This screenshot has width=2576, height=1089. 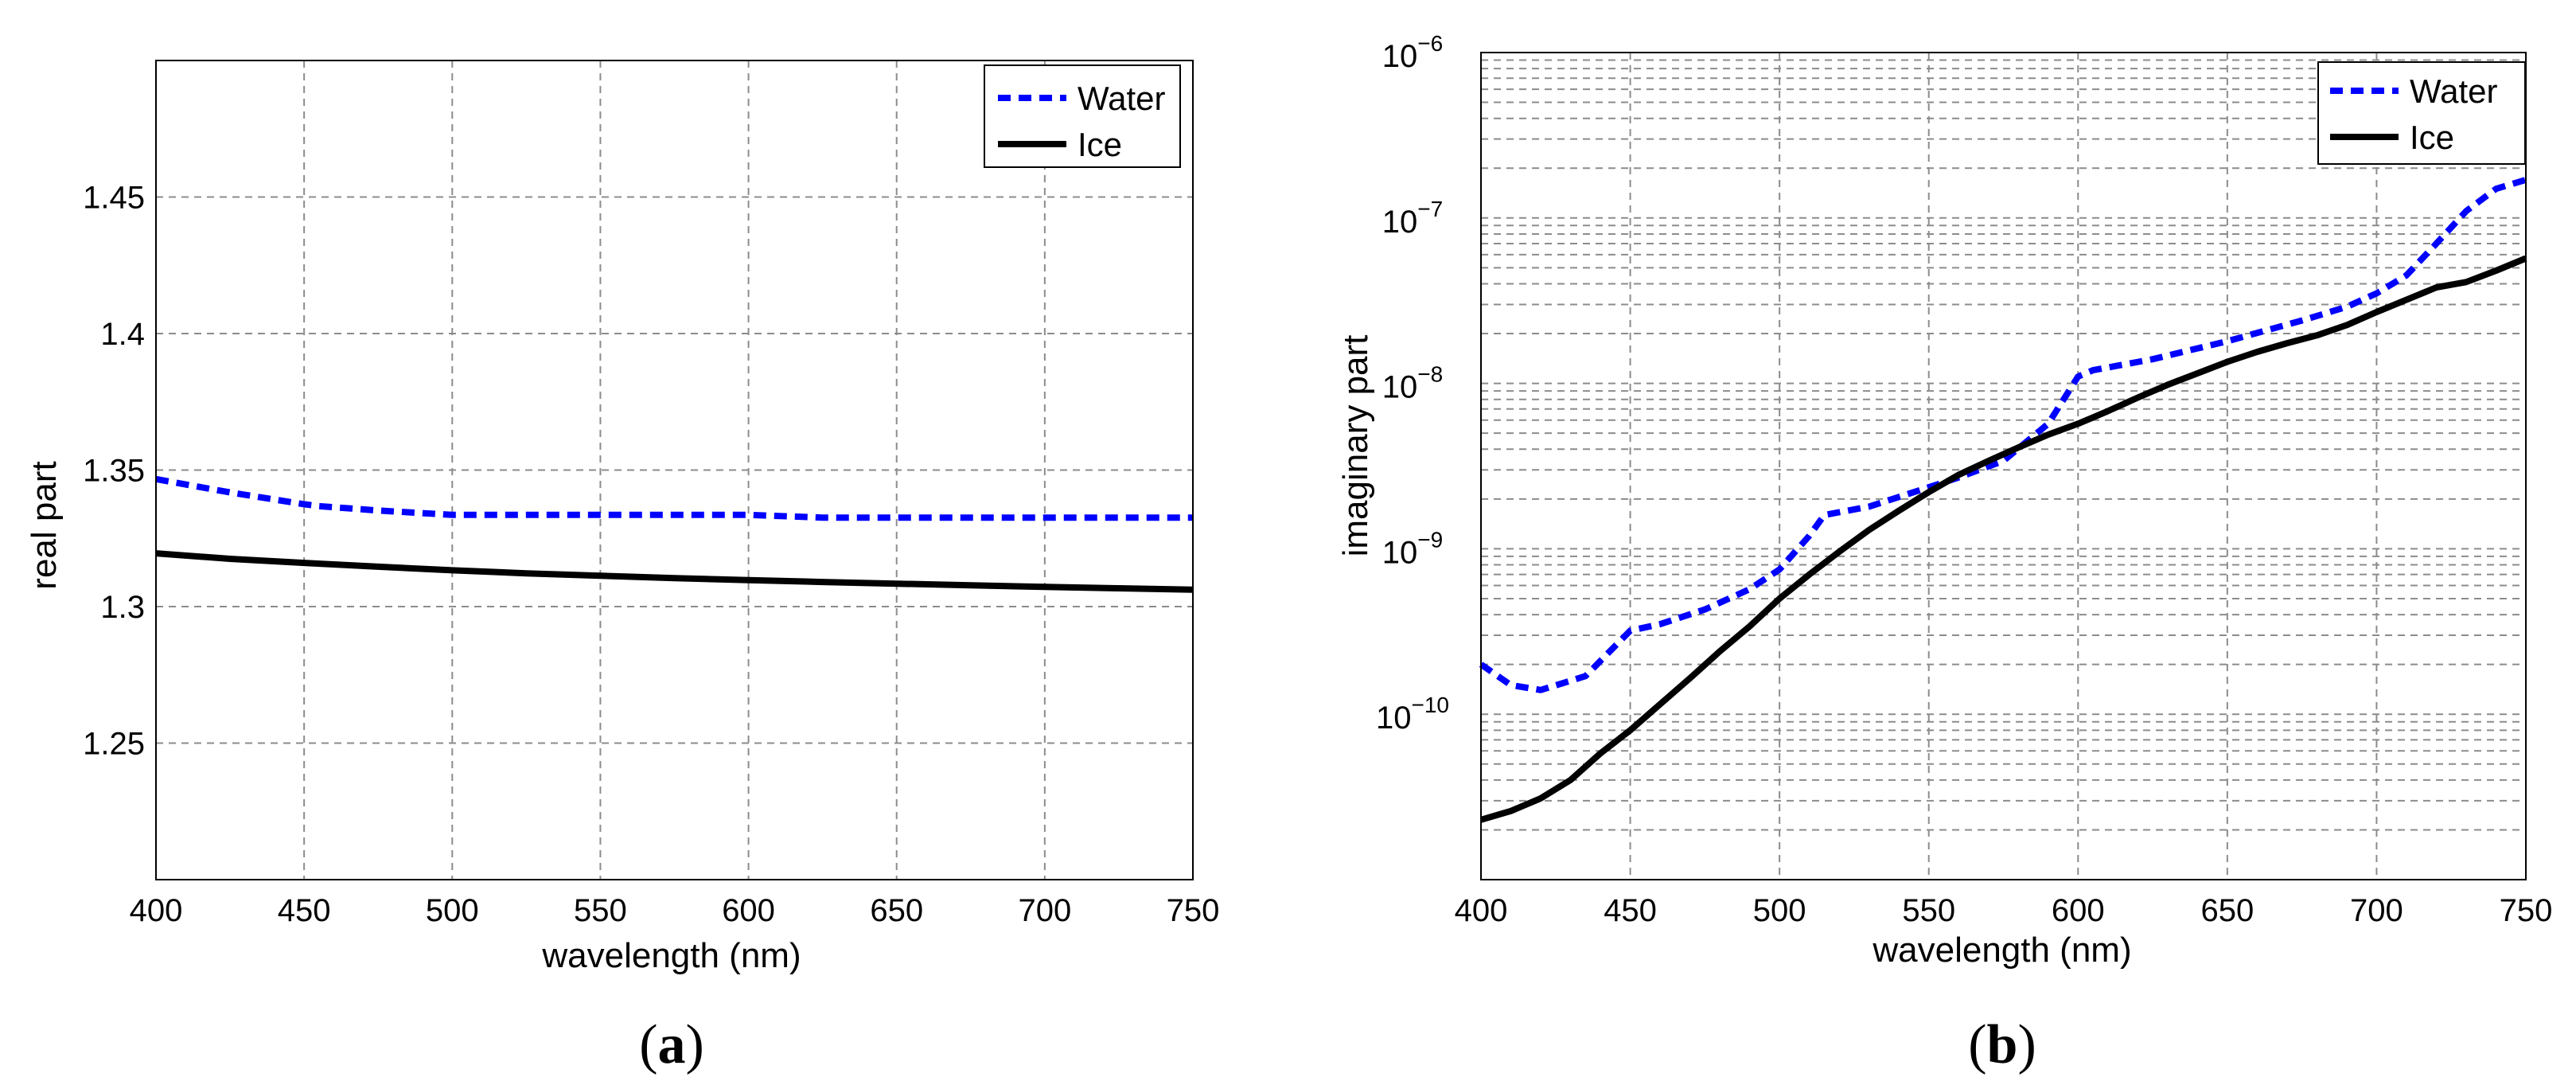 I want to click on y-tick-label: 10⁻⁷, so click(x=1412, y=218).